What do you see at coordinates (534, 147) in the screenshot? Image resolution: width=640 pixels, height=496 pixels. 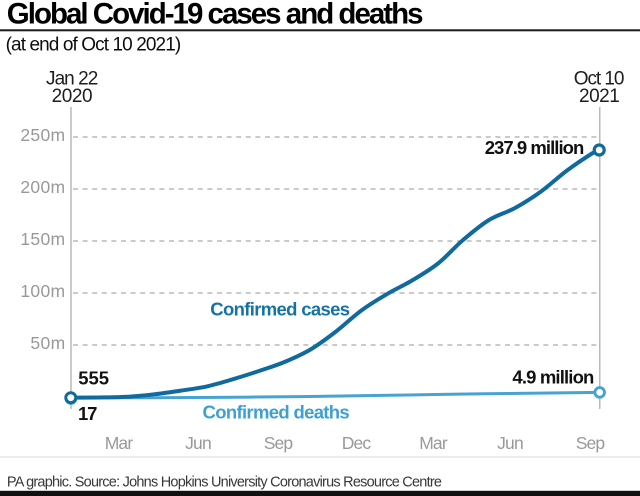 I see `svg-text: 237.9 million` at bounding box center [534, 147].